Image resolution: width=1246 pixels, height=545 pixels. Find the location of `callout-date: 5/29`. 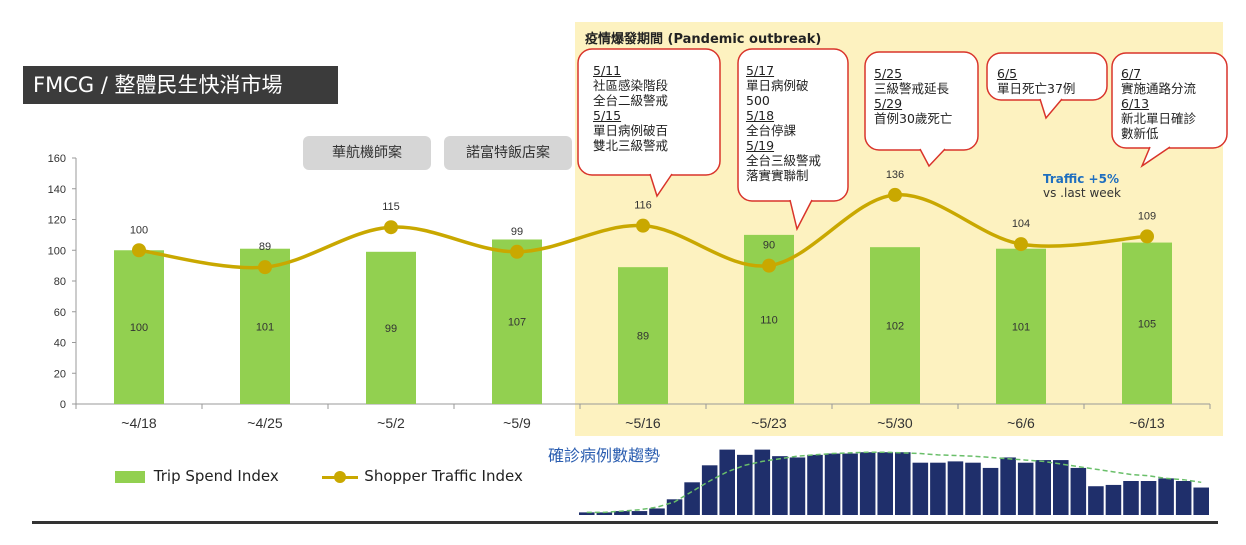

callout-date: 5/29 is located at coordinates (888, 103).